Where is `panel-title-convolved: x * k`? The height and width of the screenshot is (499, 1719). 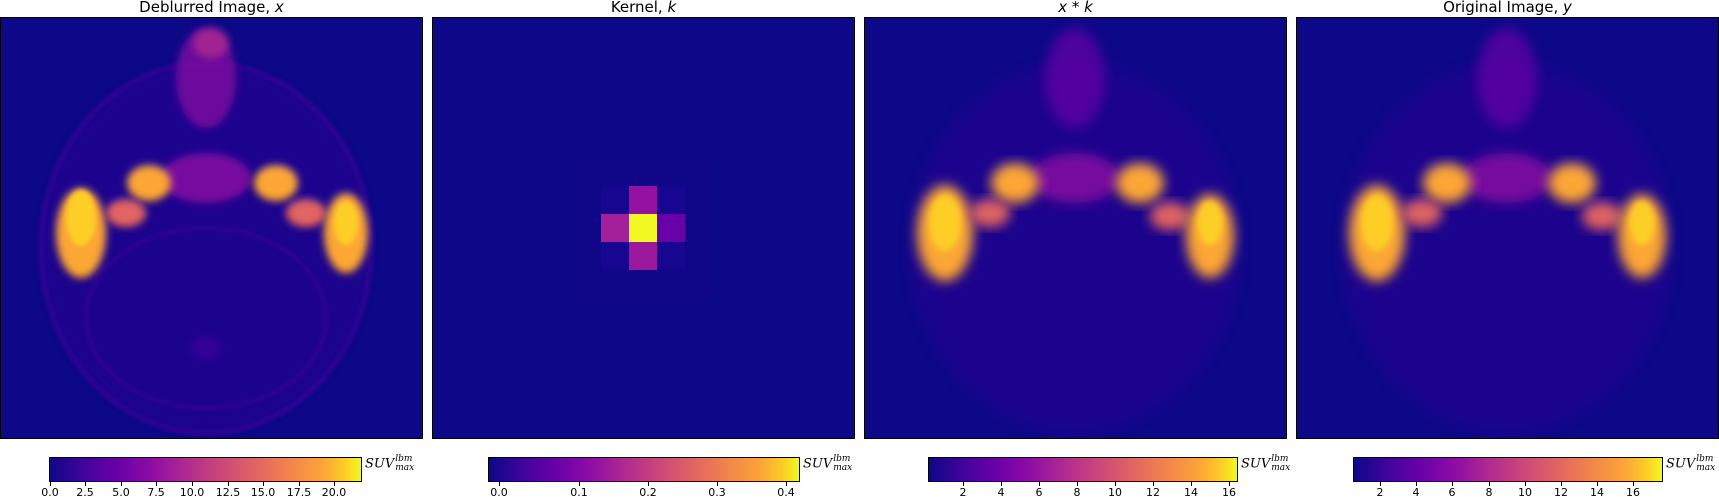
panel-title-convolved: x * k is located at coordinates (1075, 7).